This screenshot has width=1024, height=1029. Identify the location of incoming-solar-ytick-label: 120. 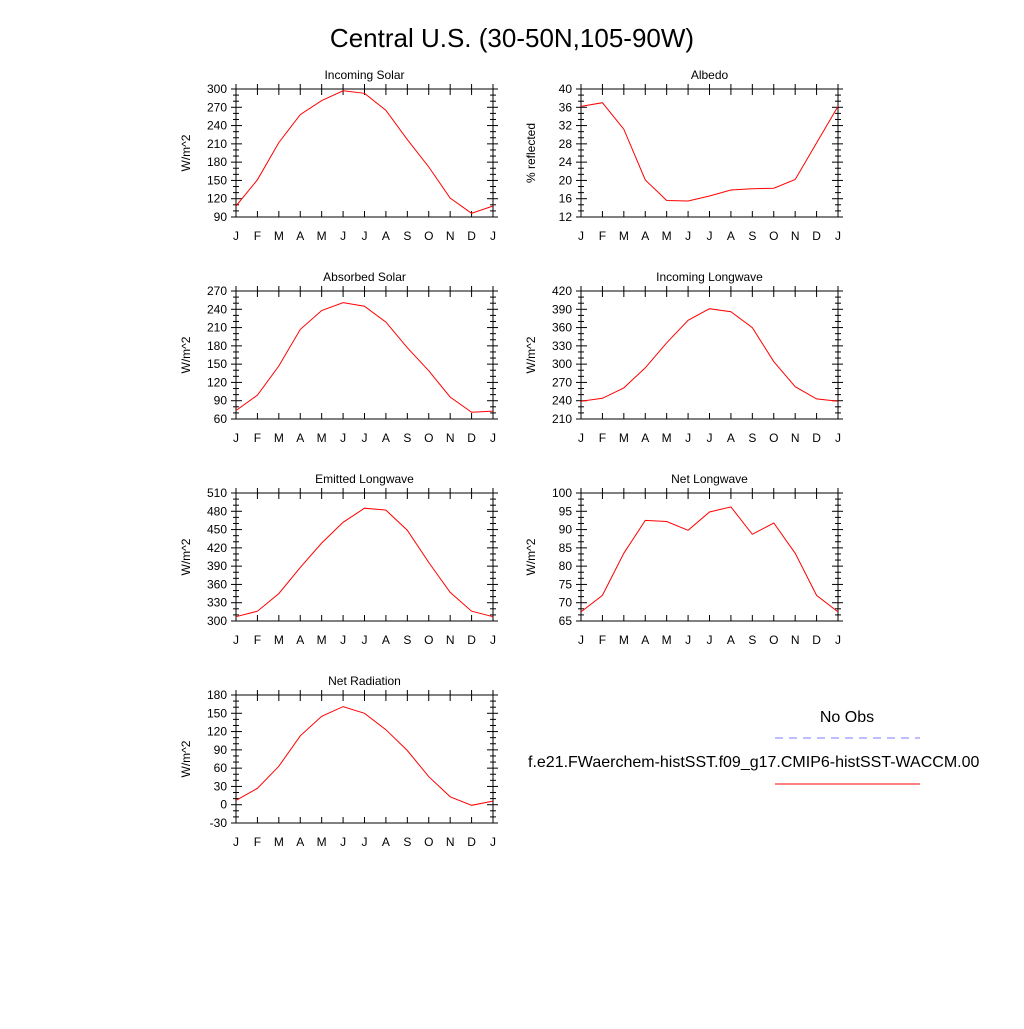
(217, 199).